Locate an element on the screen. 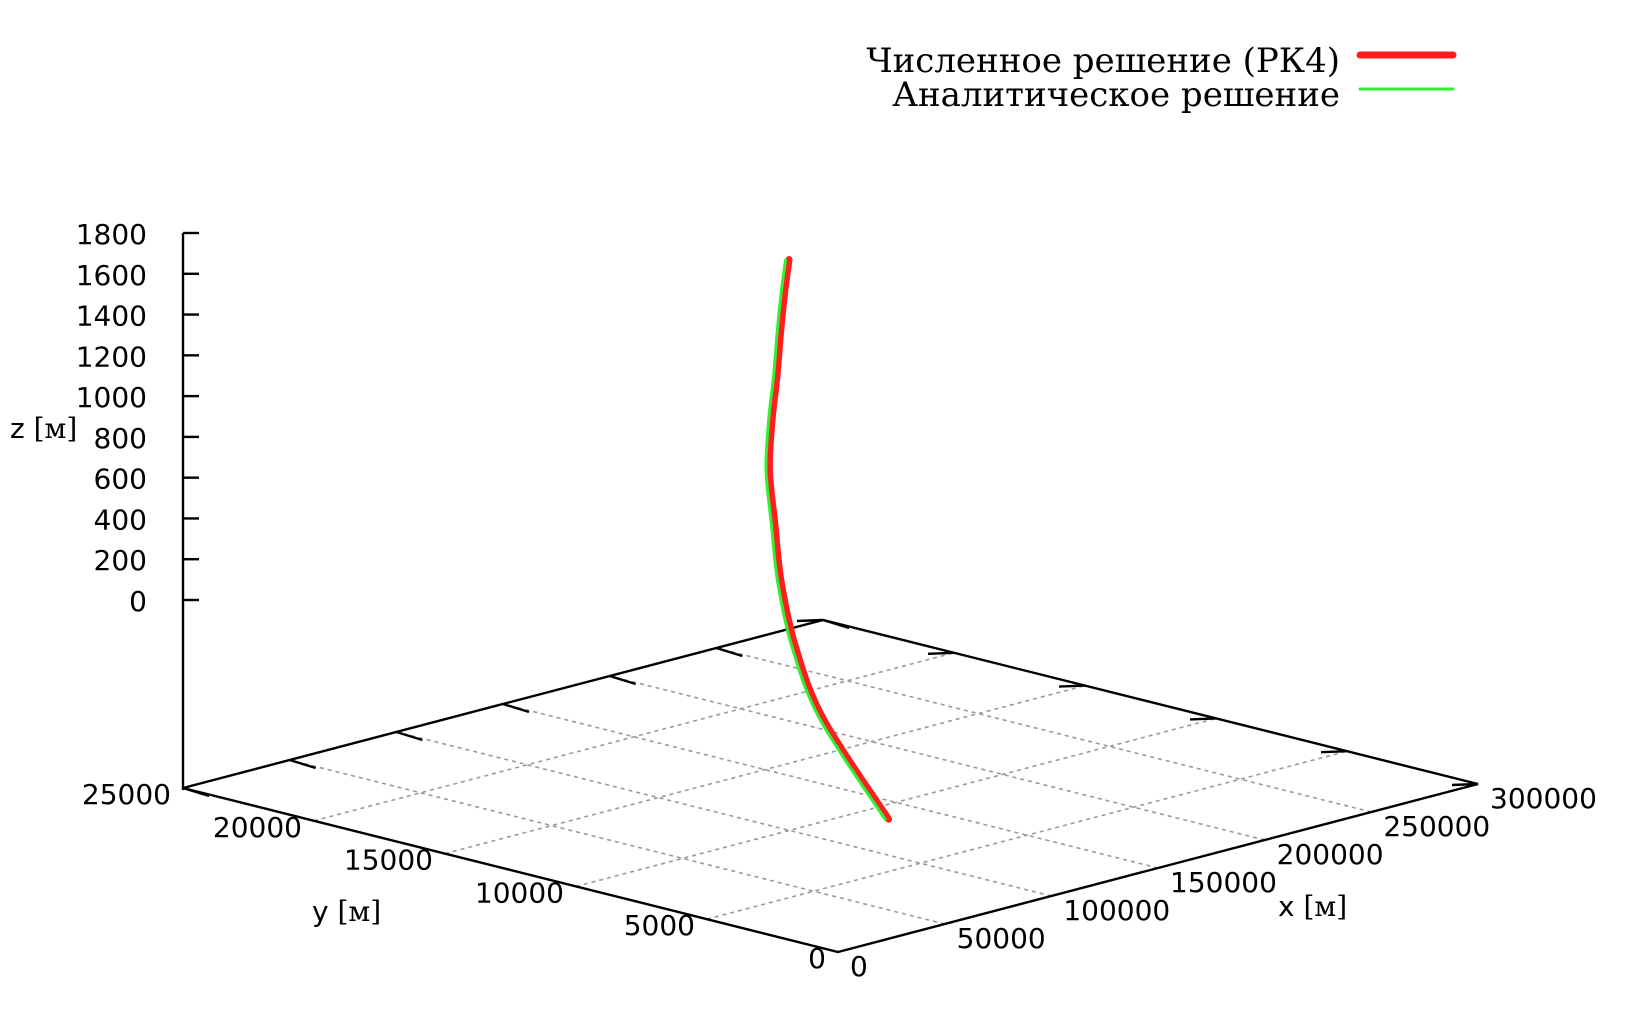 Image resolution: width=1635 pixels, height=1015 pixels. z-tick-label: 400 is located at coordinates (120, 519).